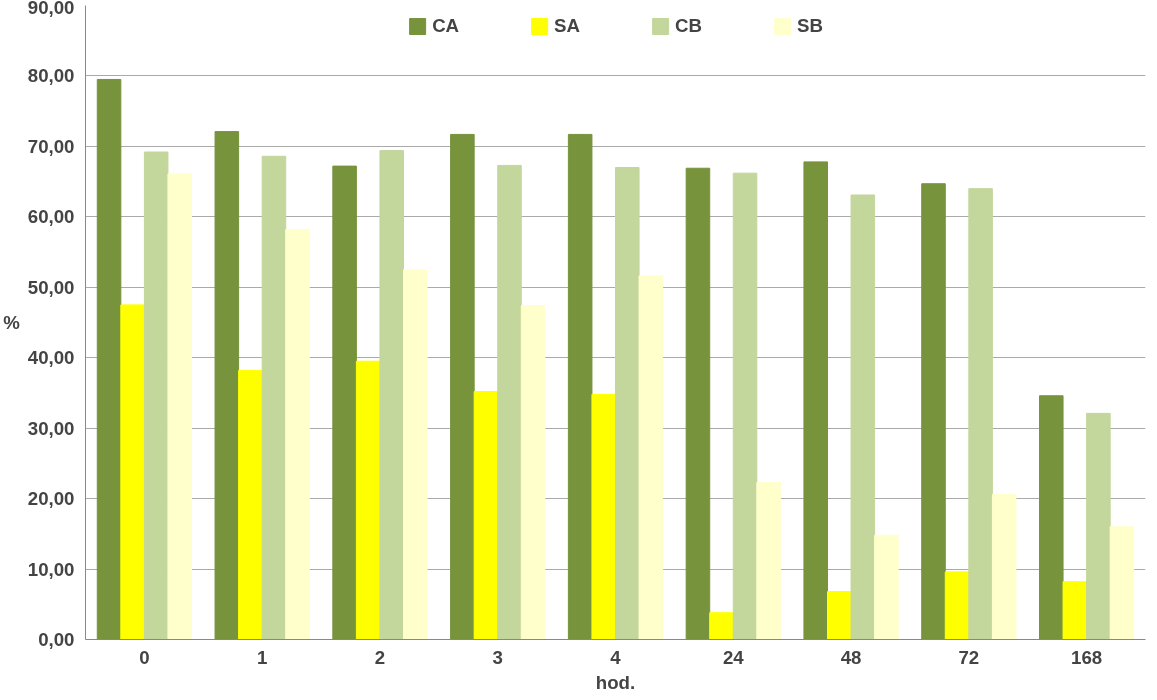 The height and width of the screenshot is (700, 1157). Describe the element at coordinates (497, 657) in the screenshot. I see `x-tick-label: 3` at that location.